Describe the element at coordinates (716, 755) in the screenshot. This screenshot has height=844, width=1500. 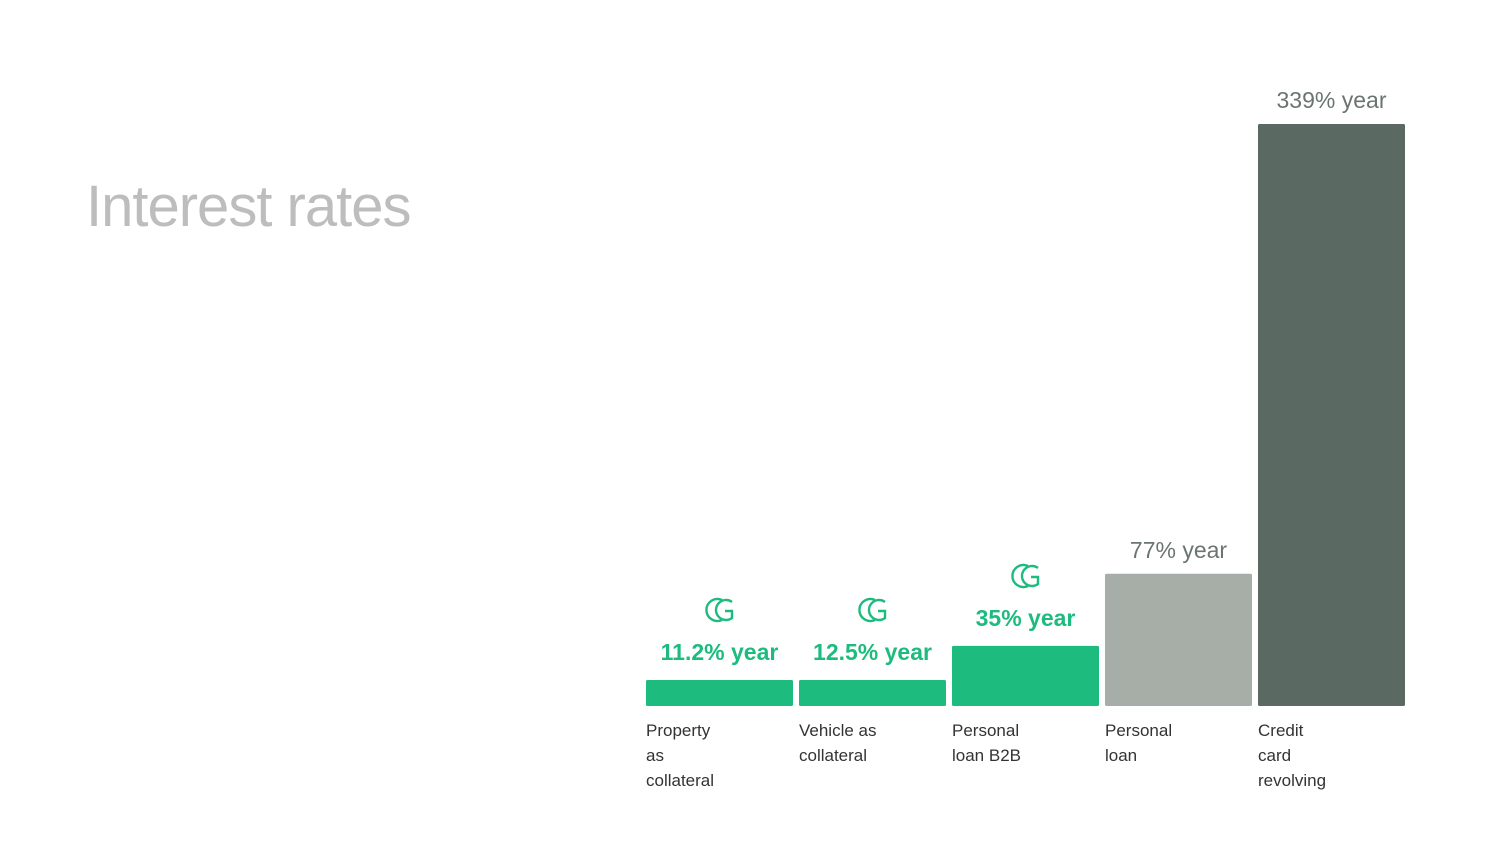
I see `category-label: Property as collateral` at that location.